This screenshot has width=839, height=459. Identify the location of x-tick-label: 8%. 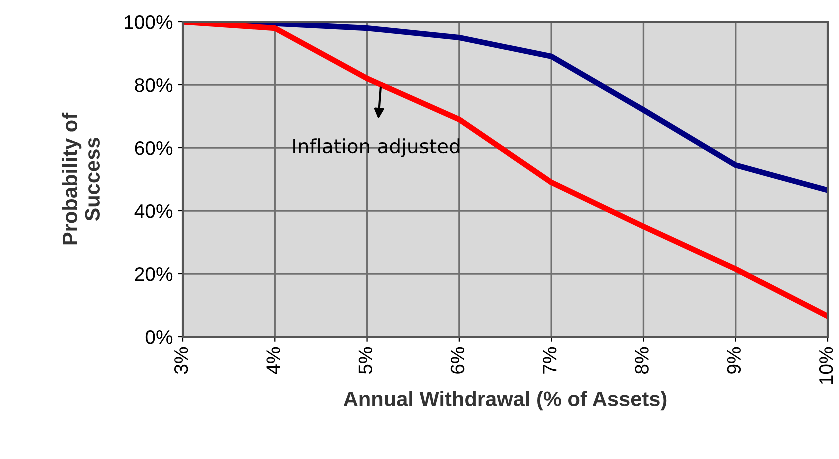
(642, 360).